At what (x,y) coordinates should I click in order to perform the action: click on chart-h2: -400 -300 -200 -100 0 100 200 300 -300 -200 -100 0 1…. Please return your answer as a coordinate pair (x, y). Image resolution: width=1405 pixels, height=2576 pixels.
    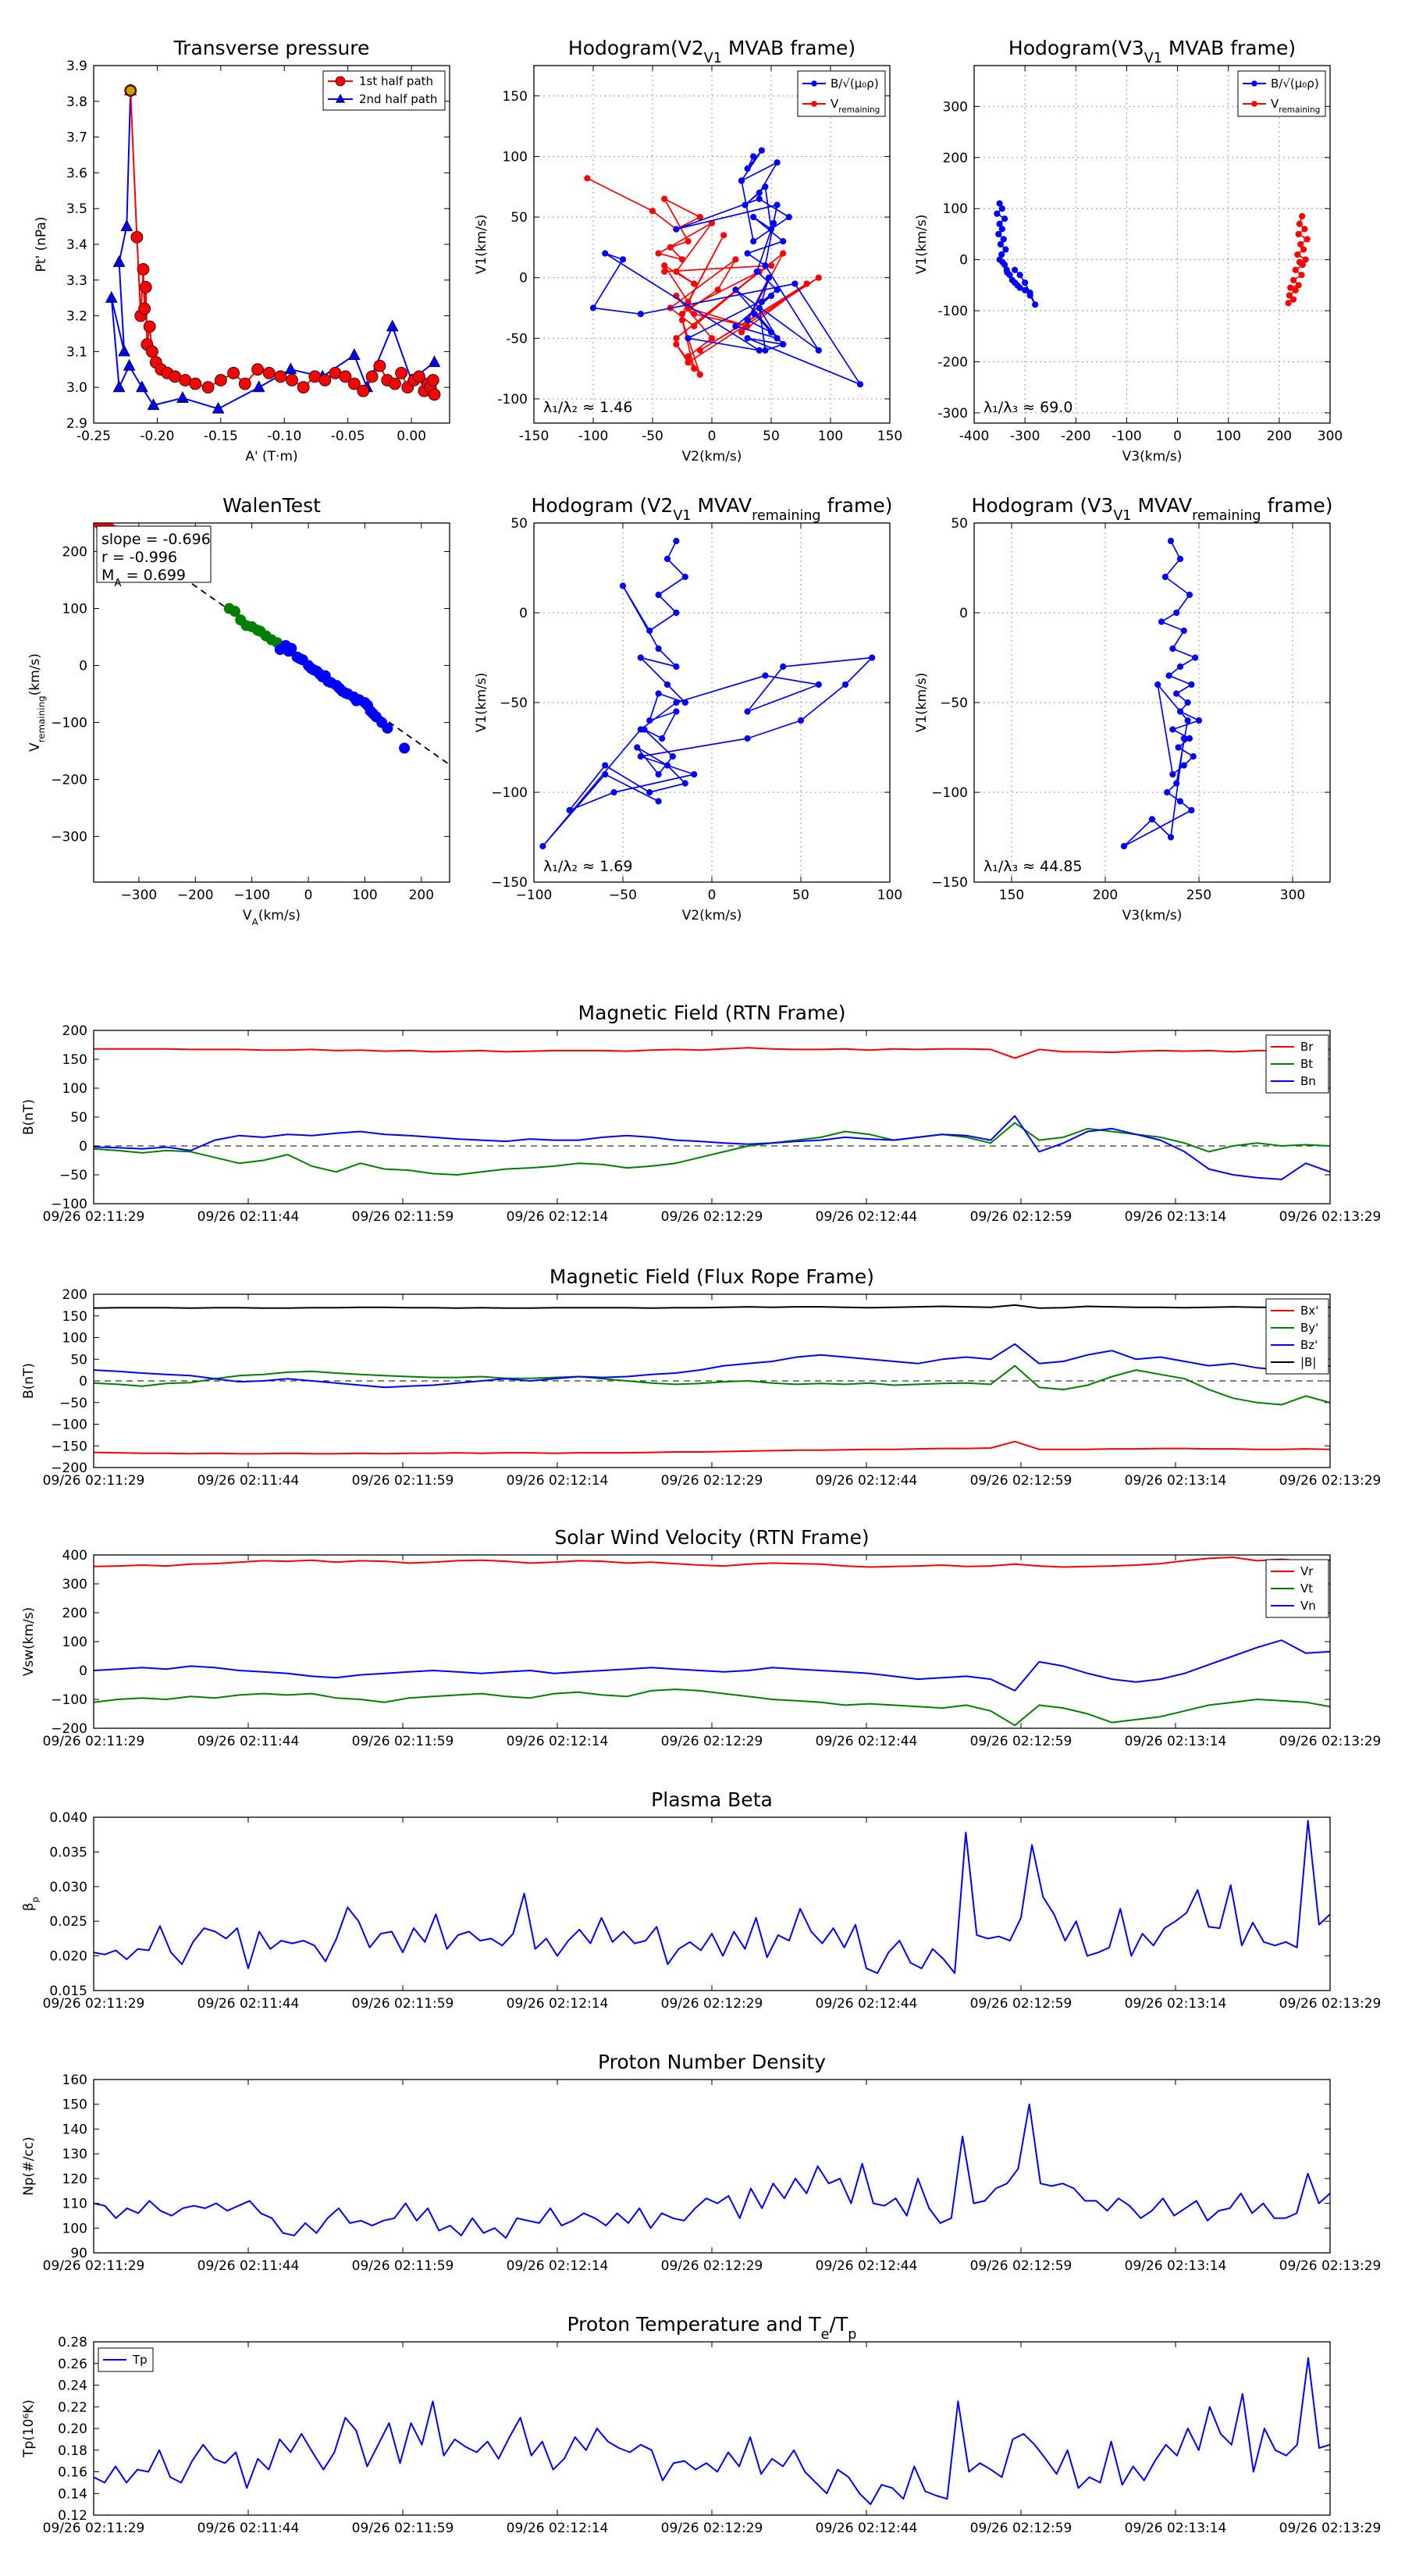
    Looking at the image, I should click on (1129, 250).